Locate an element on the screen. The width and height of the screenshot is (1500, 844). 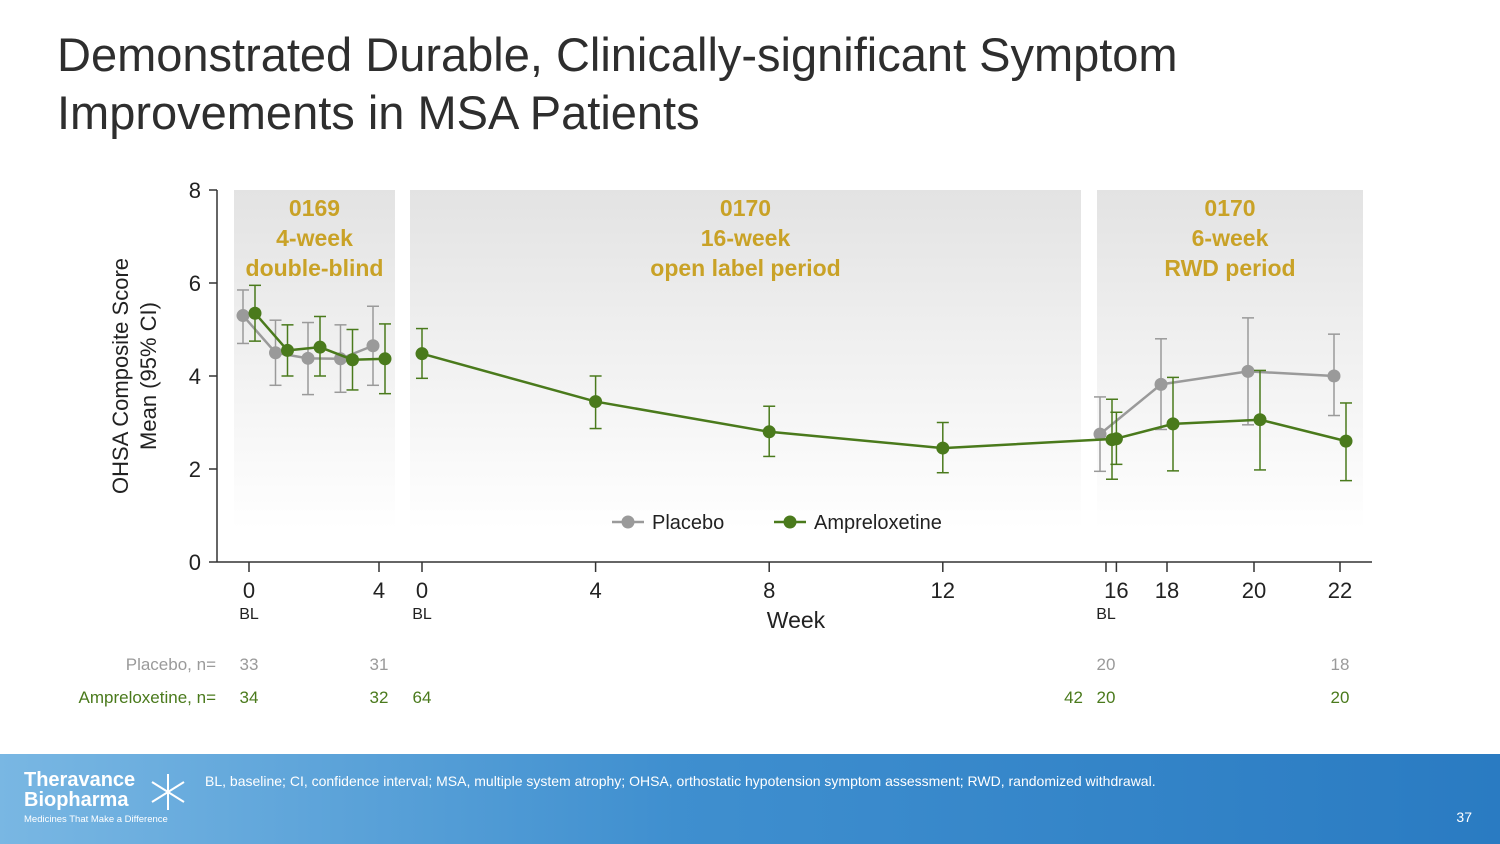
period-label: 16-week is located at coordinates (746, 238).